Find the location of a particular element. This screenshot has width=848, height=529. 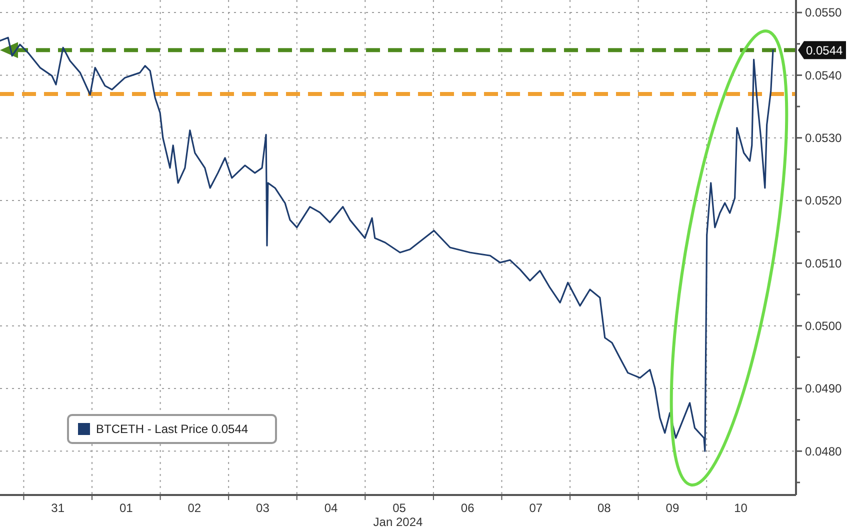

y-tick-label: 0.0520 is located at coordinates (823, 201).